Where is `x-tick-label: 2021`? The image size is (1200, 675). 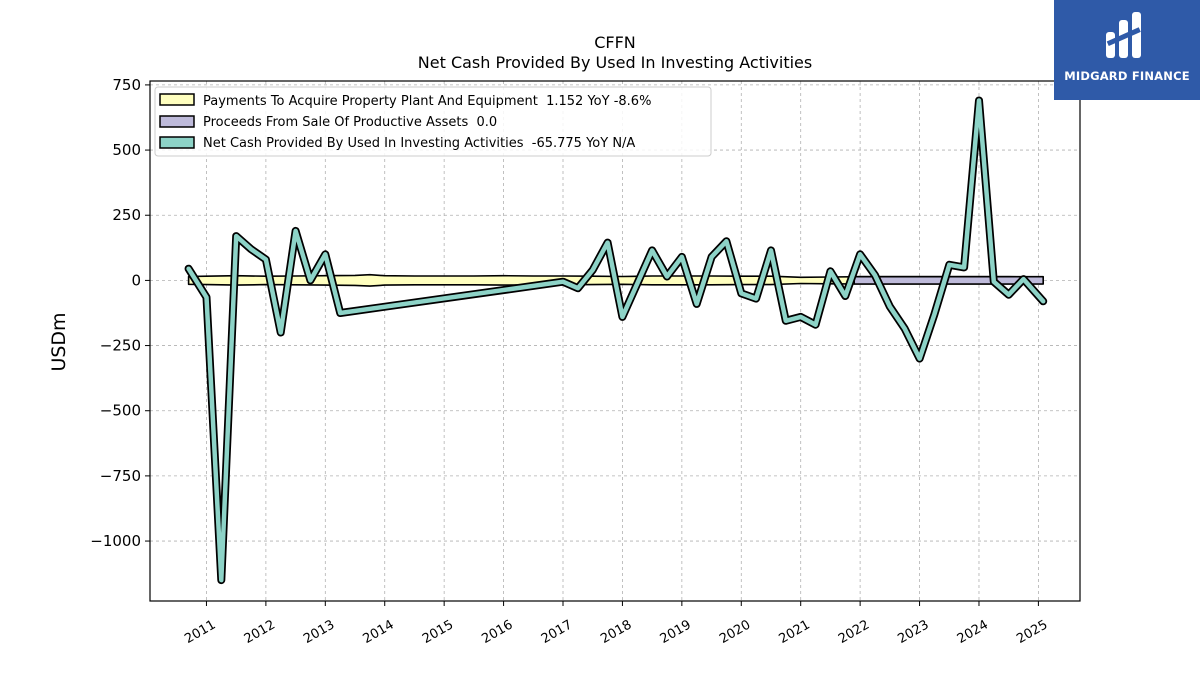
x-tick-label: 2021 is located at coordinates (795, 632).